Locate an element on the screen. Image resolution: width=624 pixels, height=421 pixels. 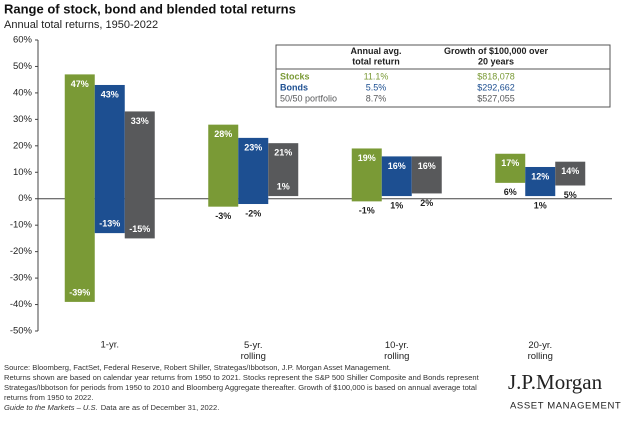
high-label: 14% is located at coordinates (570, 171).